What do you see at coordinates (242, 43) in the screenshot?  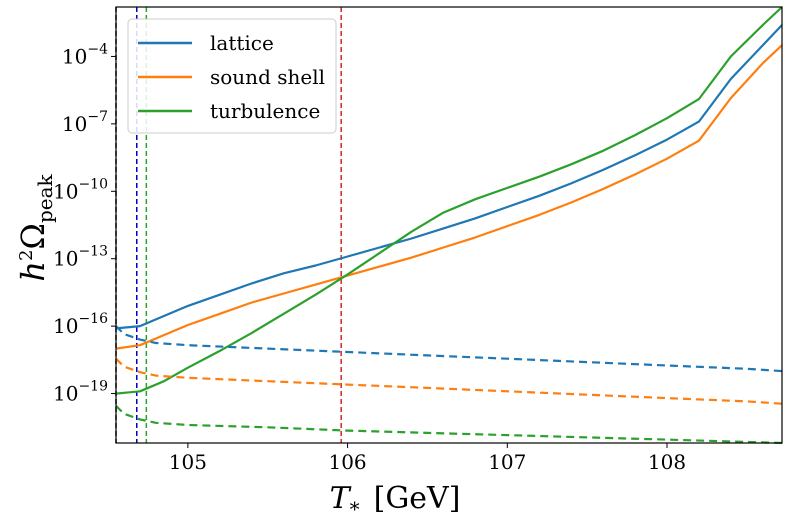 I see `legend-label: lattice` at bounding box center [242, 43].